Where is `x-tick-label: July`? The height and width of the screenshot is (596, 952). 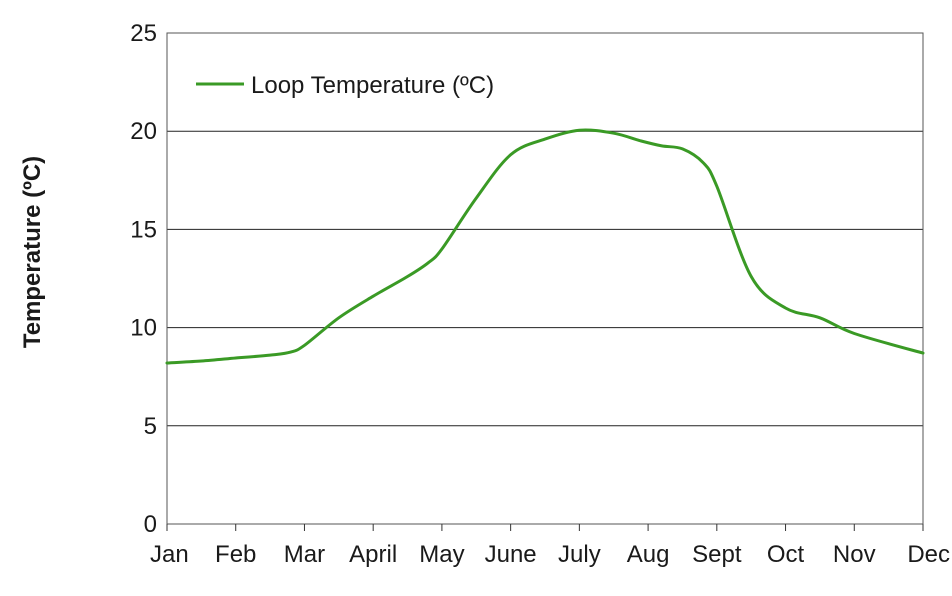
x-tick-label: July is located at coordinates (579, 554).